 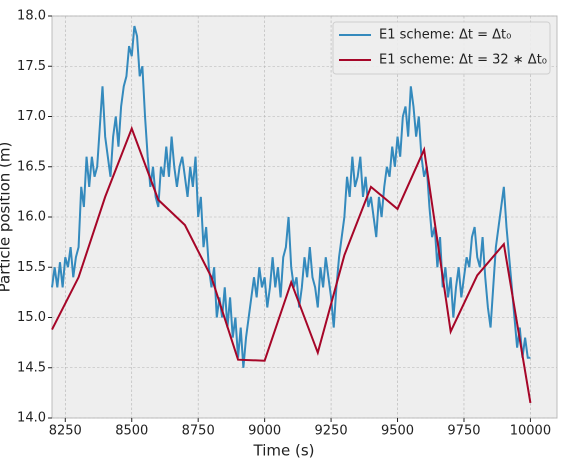 I want to click on x-tick-label: 9750, so click(x=463, y=431).